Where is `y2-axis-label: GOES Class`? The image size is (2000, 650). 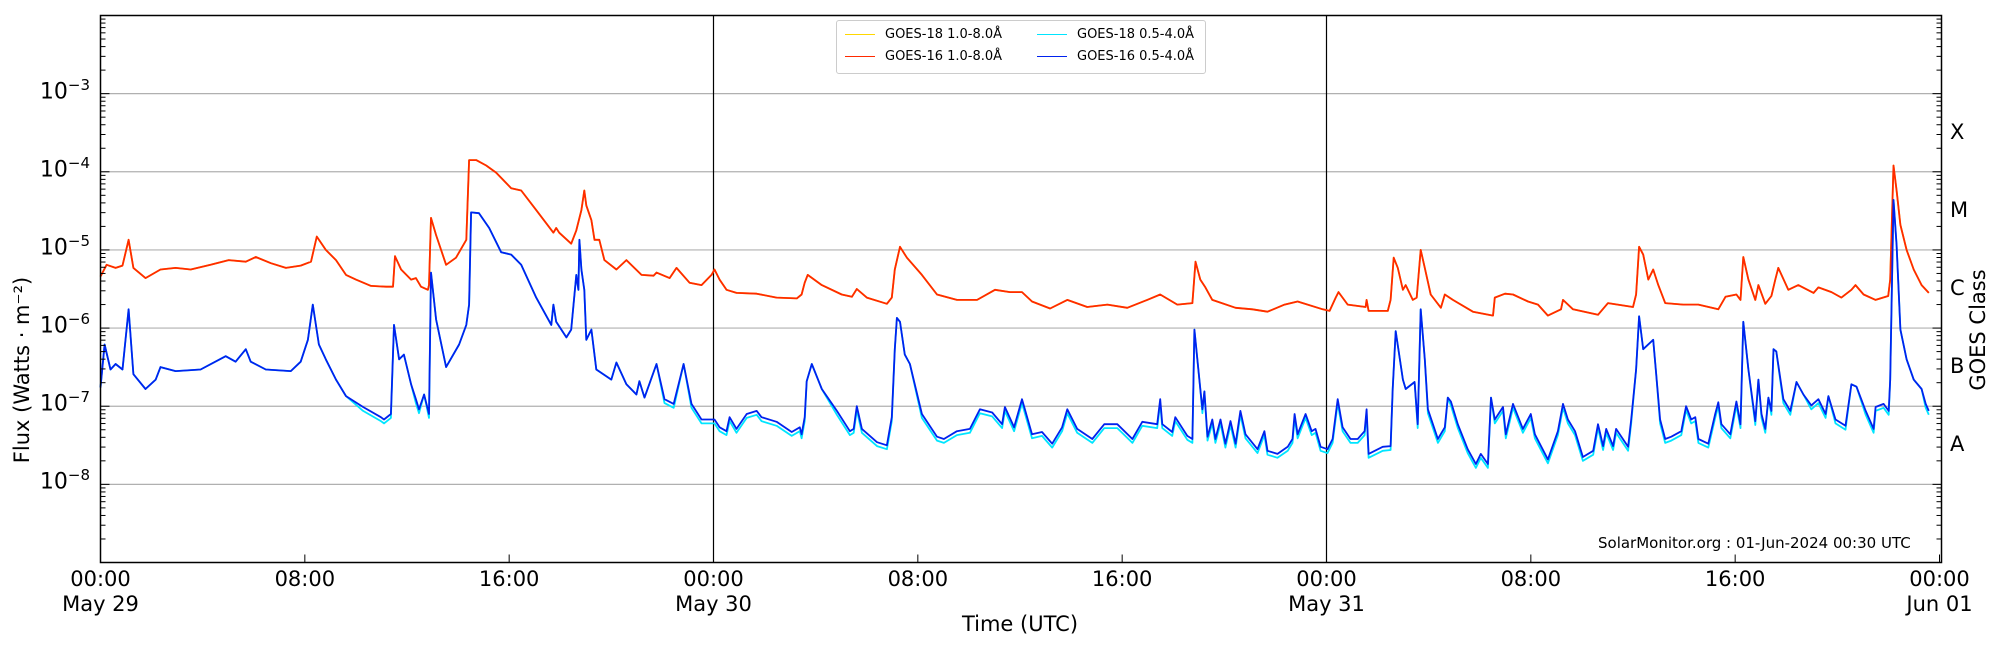
y2-axis-label: GOES Class is located at coordinates (1978, 330).